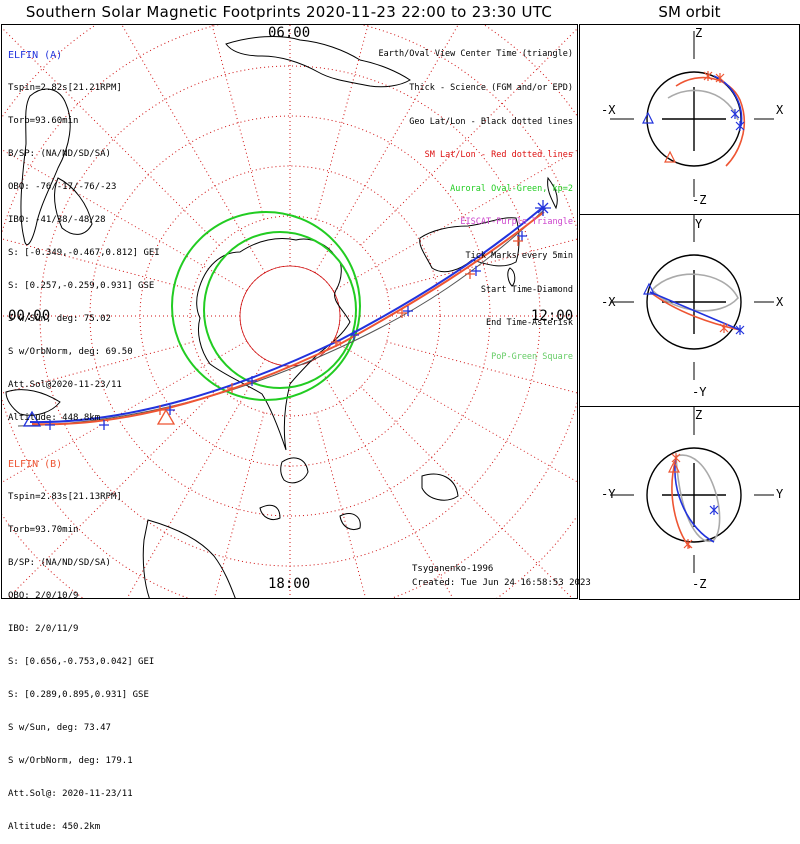 Image resolution: width=800 pixels, height=844 pixels. I want to click on elfin-a-line: IBO: -41/38/-48/28, so click(57, 220).